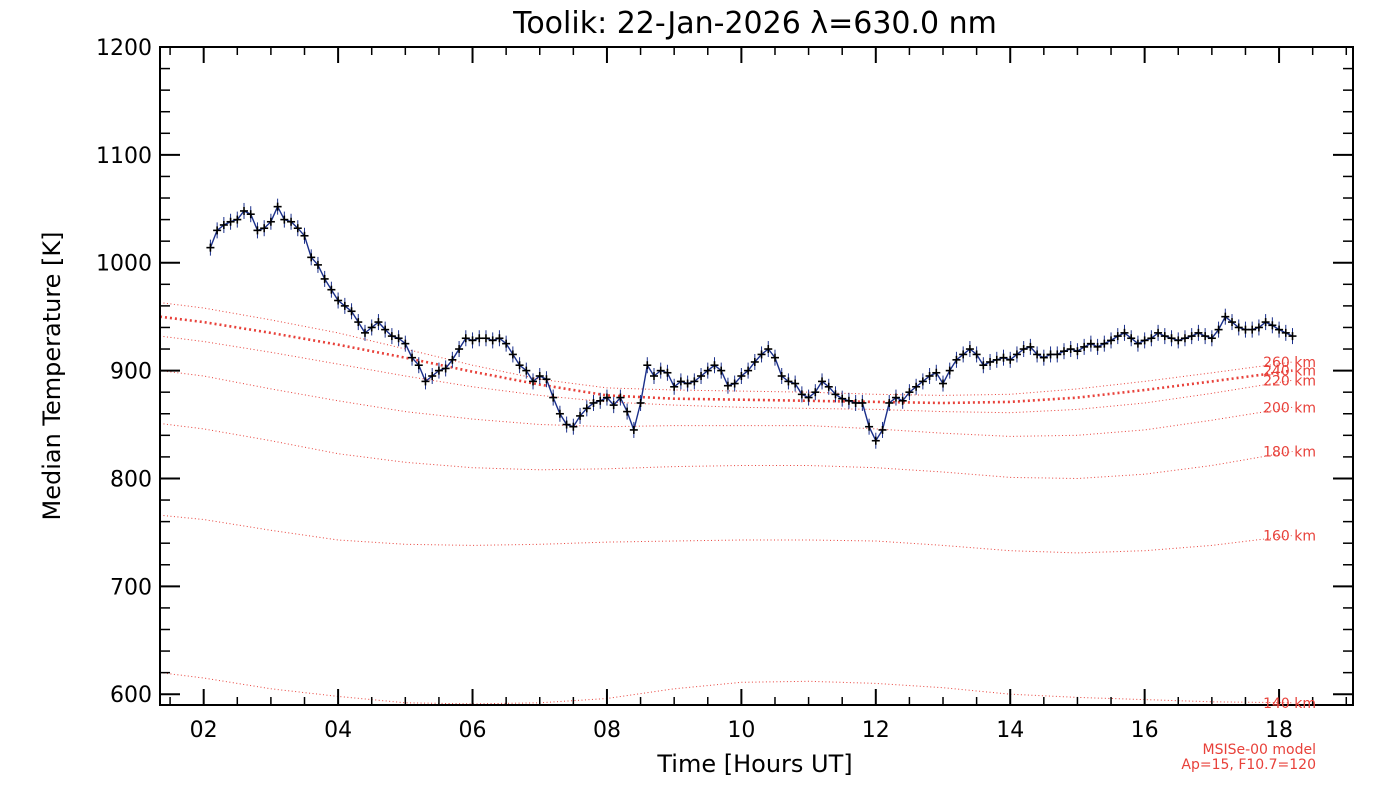 This screenshot has height=800, width=1400. What do you see at coordinates (1289, 453) in the screenshot?
I see `model-label-180-km: 180 km` at bounding box center [1289, 453].